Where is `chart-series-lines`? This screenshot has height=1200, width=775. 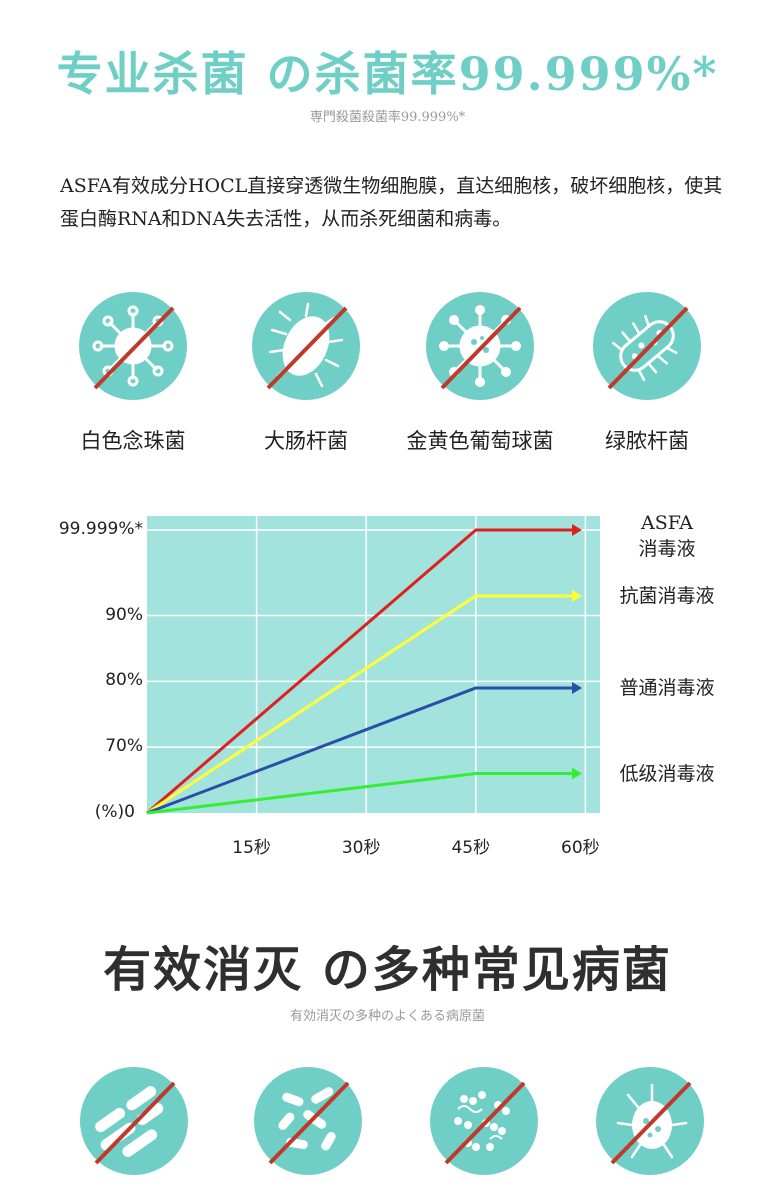
chart-series-lines is located at coordinates (364, 669).